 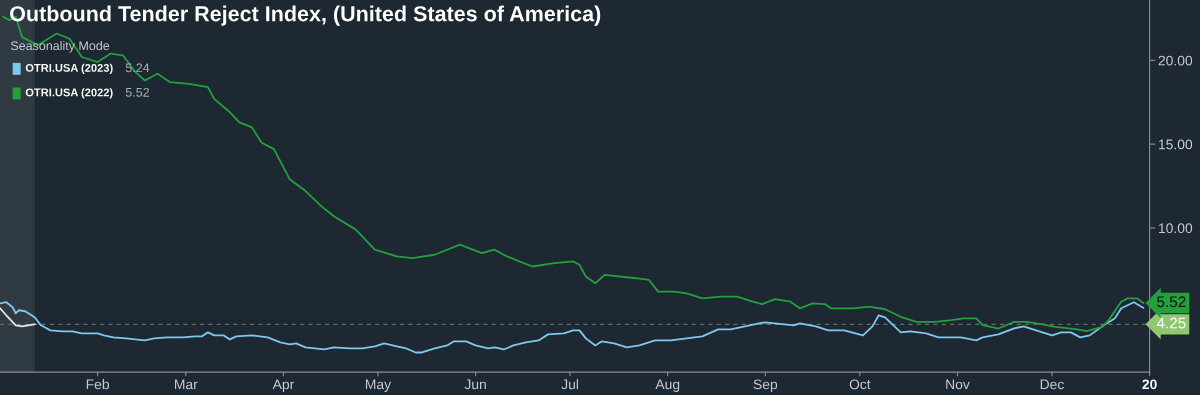 What do you see at coordinates (283, 385) in the screenshot?
I see `x-tick-label: Apr` at bounding box center [283, 385].